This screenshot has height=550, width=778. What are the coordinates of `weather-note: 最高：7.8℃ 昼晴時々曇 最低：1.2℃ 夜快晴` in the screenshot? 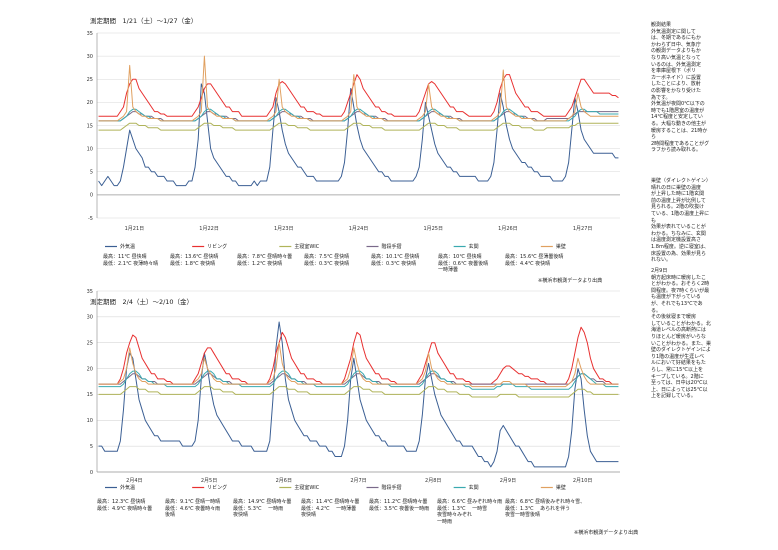 It's located at (264, 260).